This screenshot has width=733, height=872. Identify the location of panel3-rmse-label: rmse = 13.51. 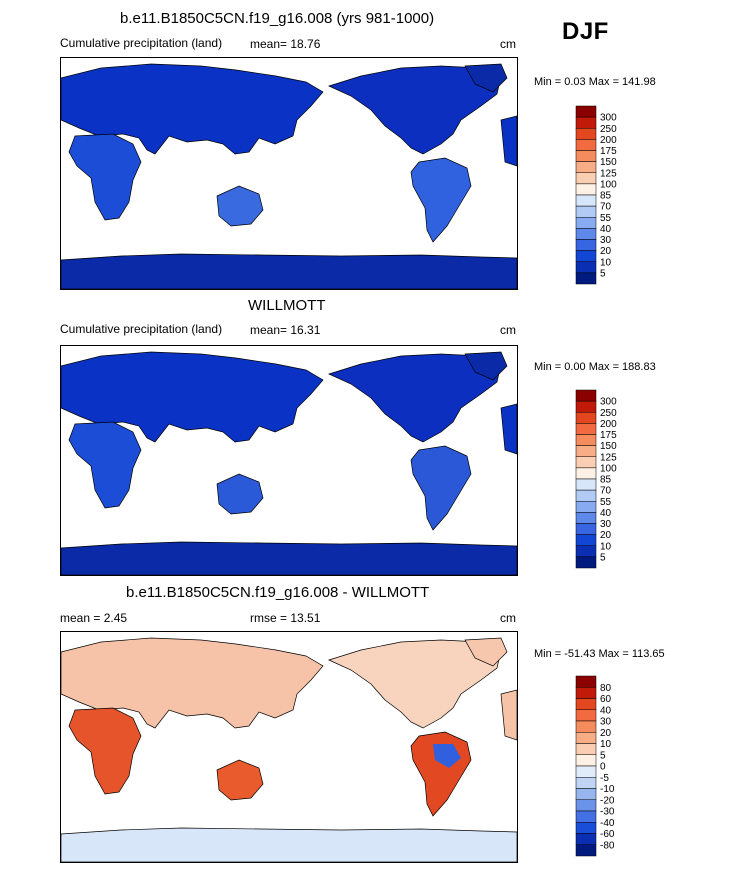
(285, 618).